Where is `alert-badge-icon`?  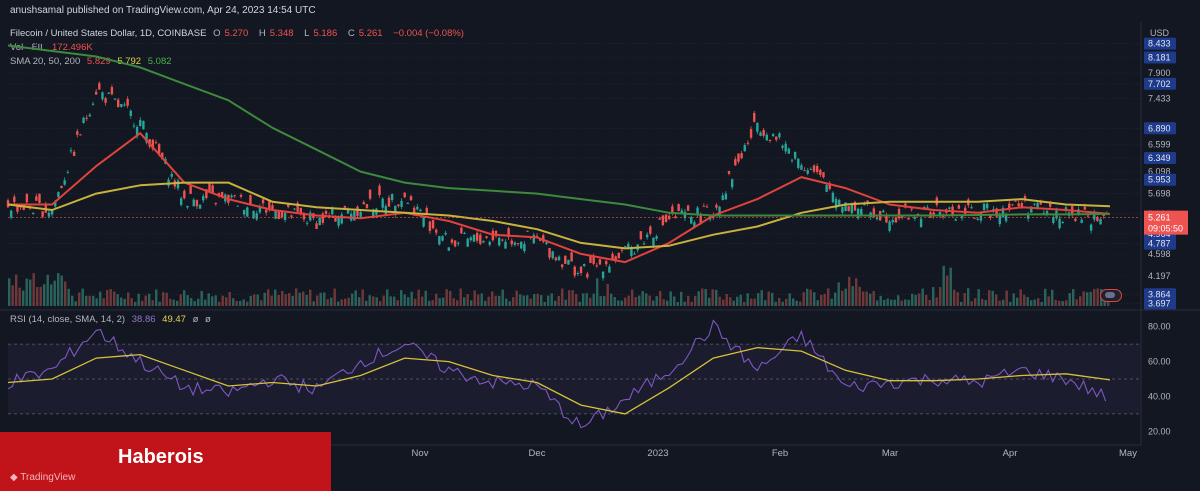 alert-badge-icon is located at coordinates (1111, 295).